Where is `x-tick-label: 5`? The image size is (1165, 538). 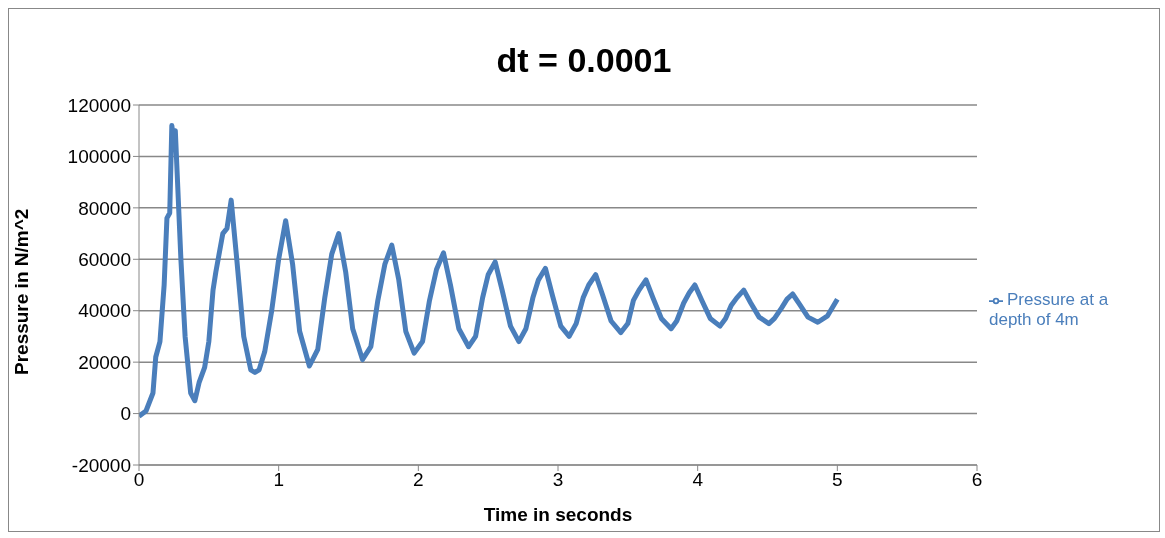
x-tick-label: 5 is located at coordinates (837, 480).